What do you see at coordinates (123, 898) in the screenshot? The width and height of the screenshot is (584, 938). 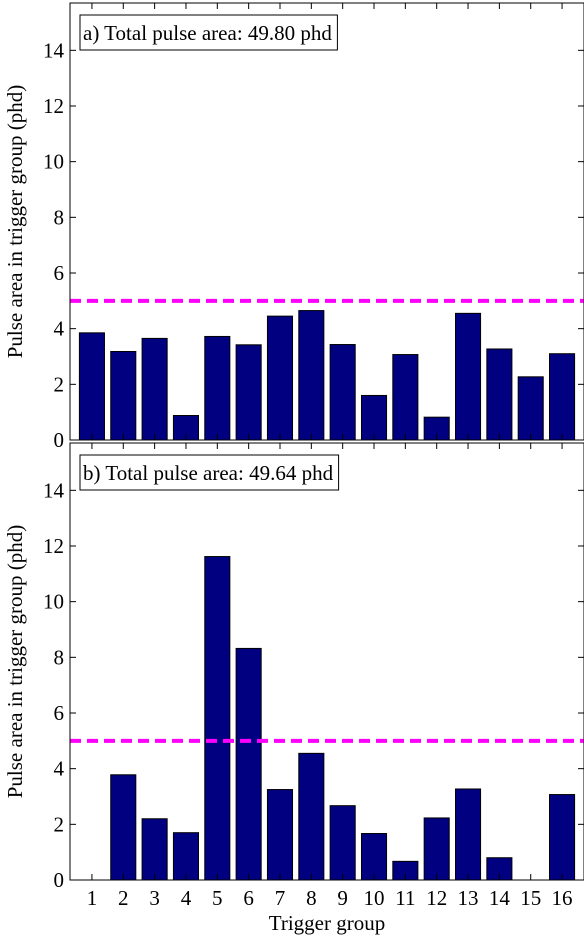 I see `x-tick-label: 2` at bounding box center [123, 898].